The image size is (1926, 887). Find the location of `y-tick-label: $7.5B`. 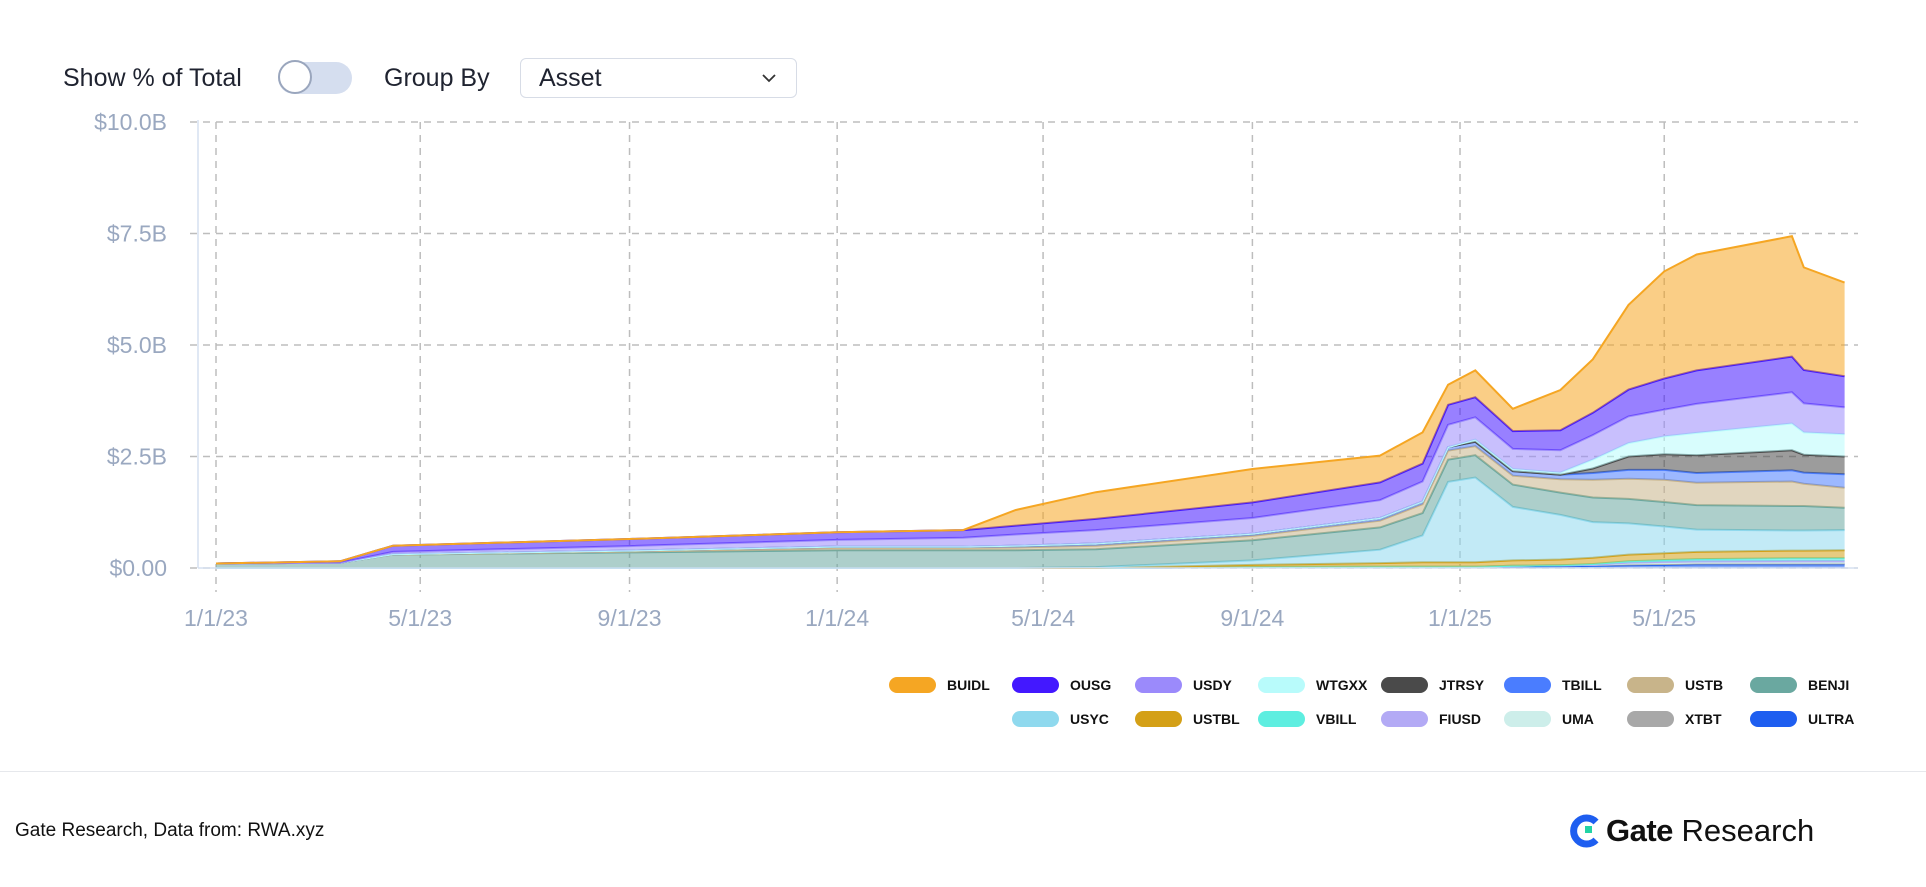

y-tick-label: $7.5B is located at coordinates (137, 234).